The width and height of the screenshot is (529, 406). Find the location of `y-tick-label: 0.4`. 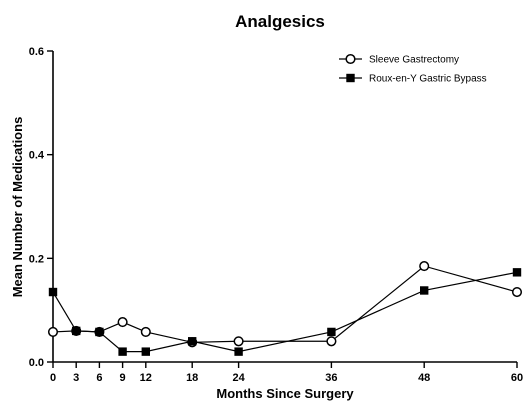

y-tick-label: 0.4 is located at coordinates (37, 156).